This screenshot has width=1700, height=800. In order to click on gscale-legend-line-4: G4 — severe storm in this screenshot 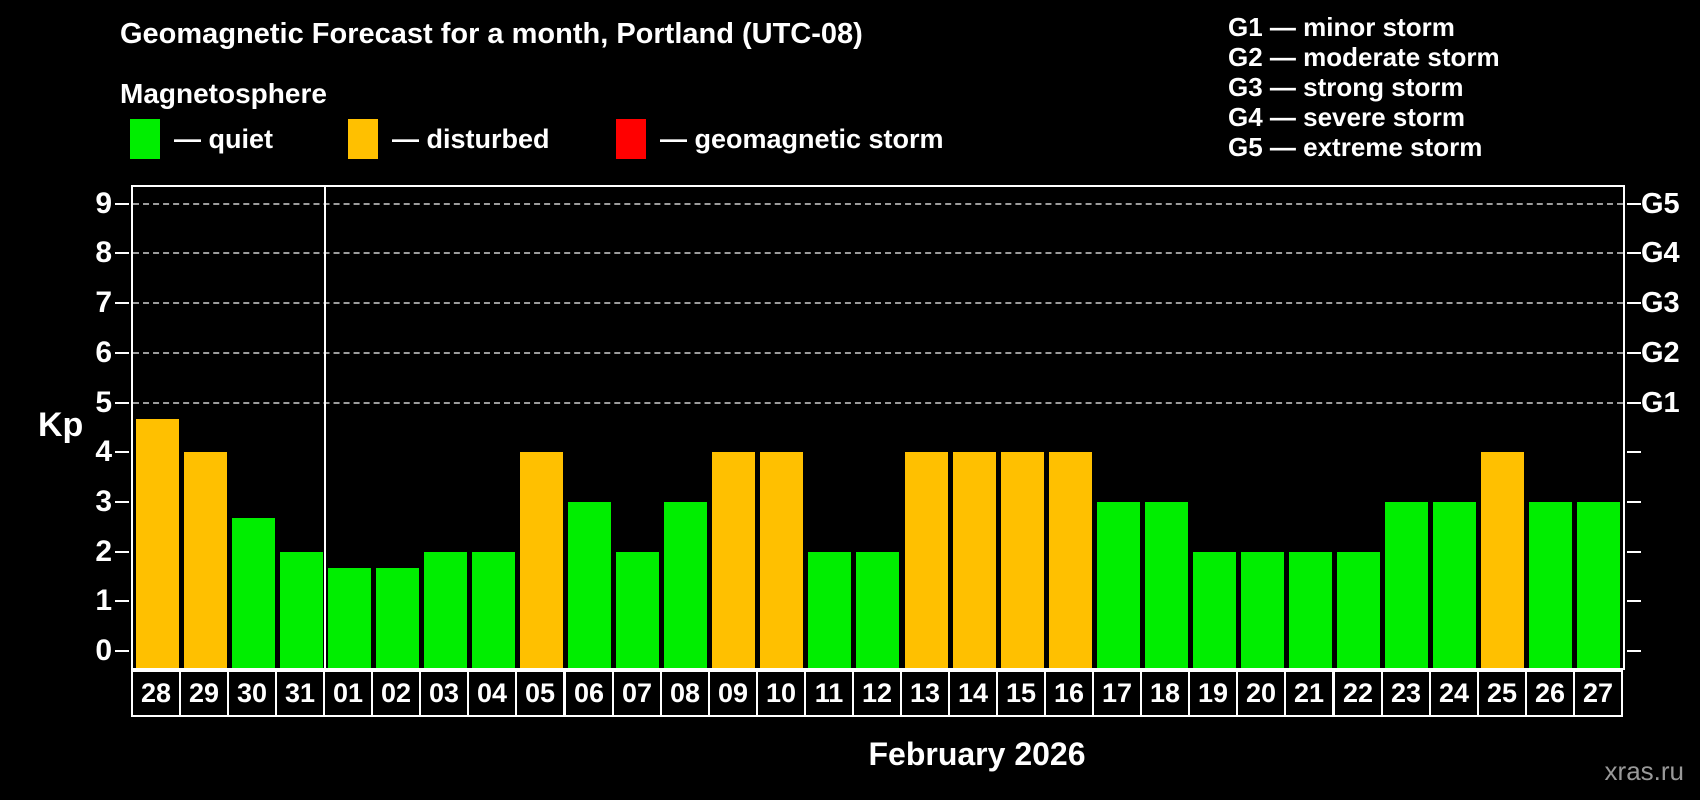, I will do `click(1347, 117)`.